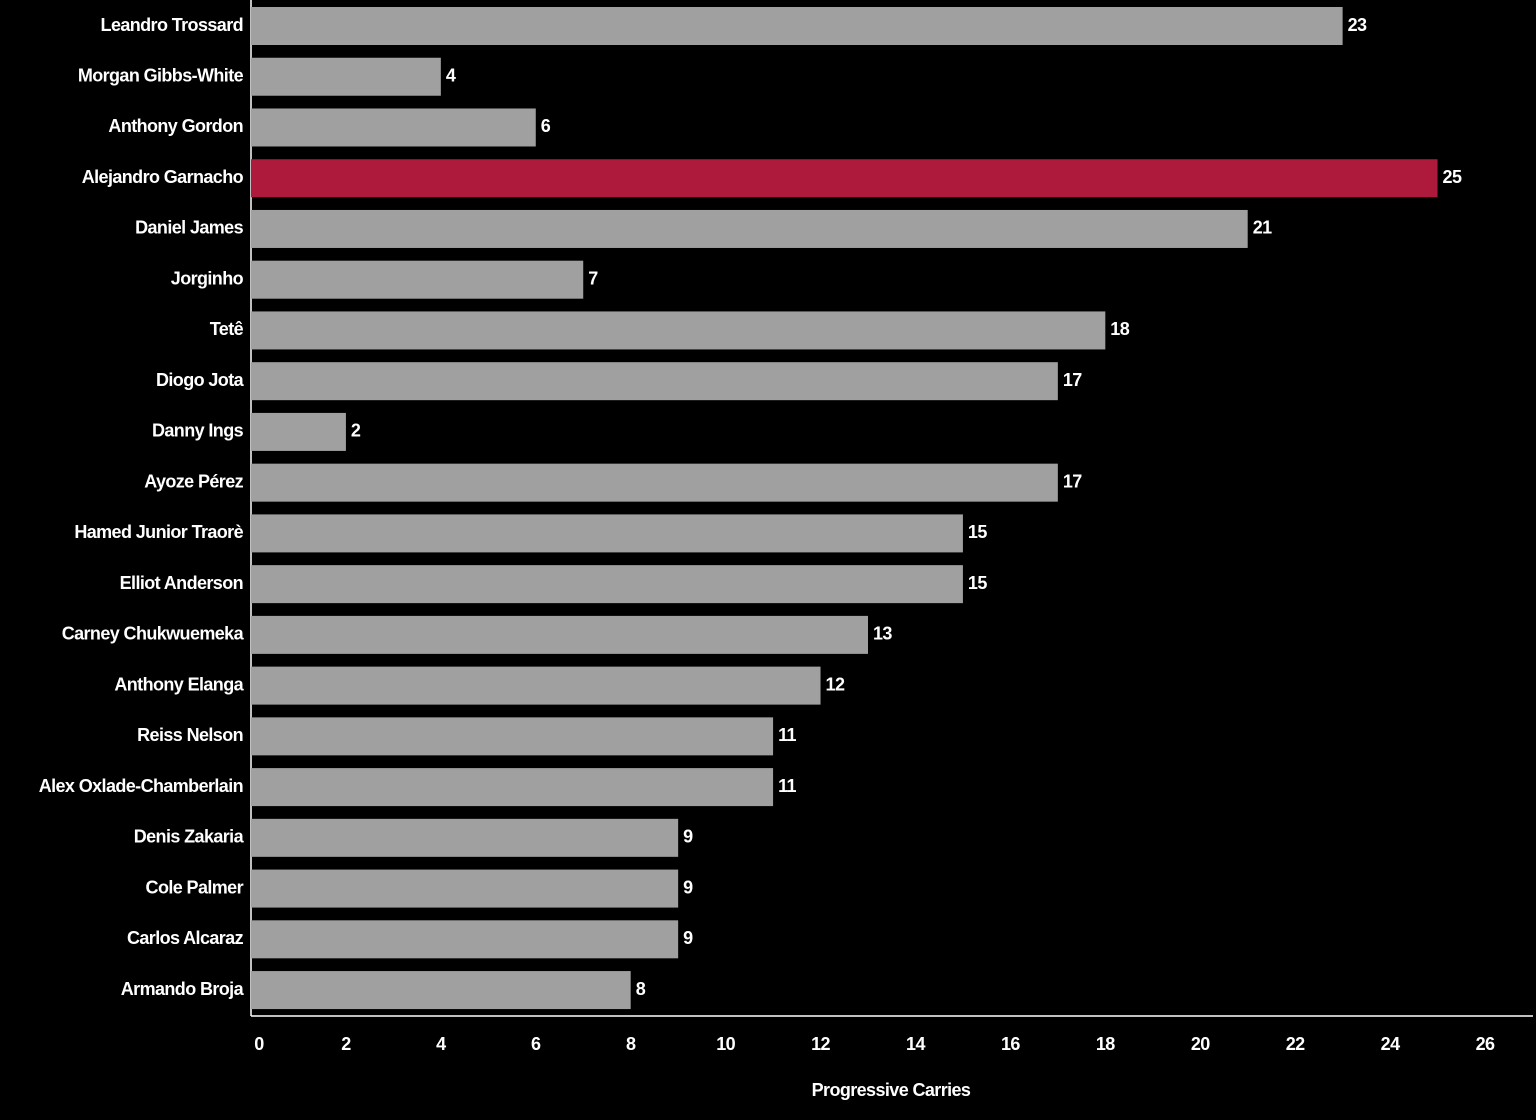 The height and width of the screenshot is (1120, 1536). What do you see at coordinates (835, 684) in the screenshot?
I see `value-label: 12` at bounding box center [835, 684].